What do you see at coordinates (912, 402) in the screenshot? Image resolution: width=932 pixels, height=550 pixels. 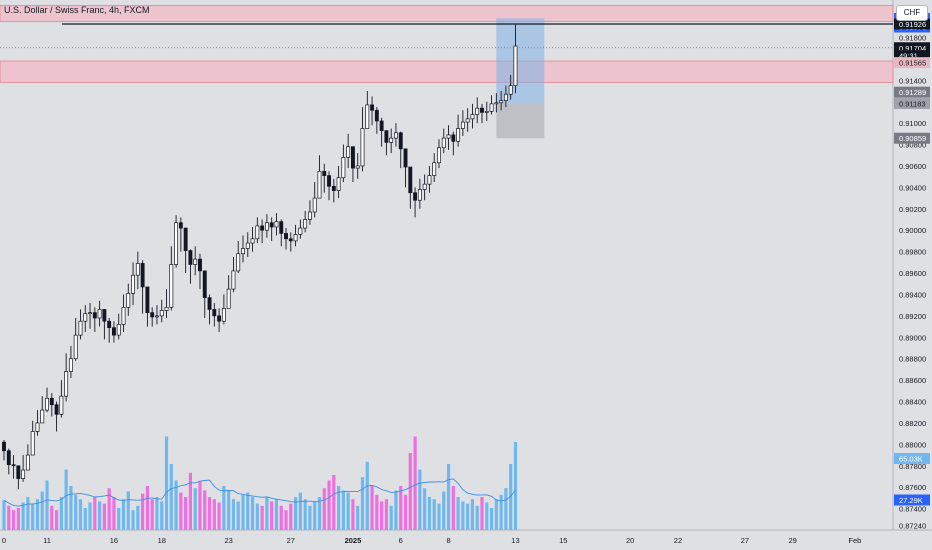 I see `price-tick-label: 0.88400` at bounding box center [912, 402].